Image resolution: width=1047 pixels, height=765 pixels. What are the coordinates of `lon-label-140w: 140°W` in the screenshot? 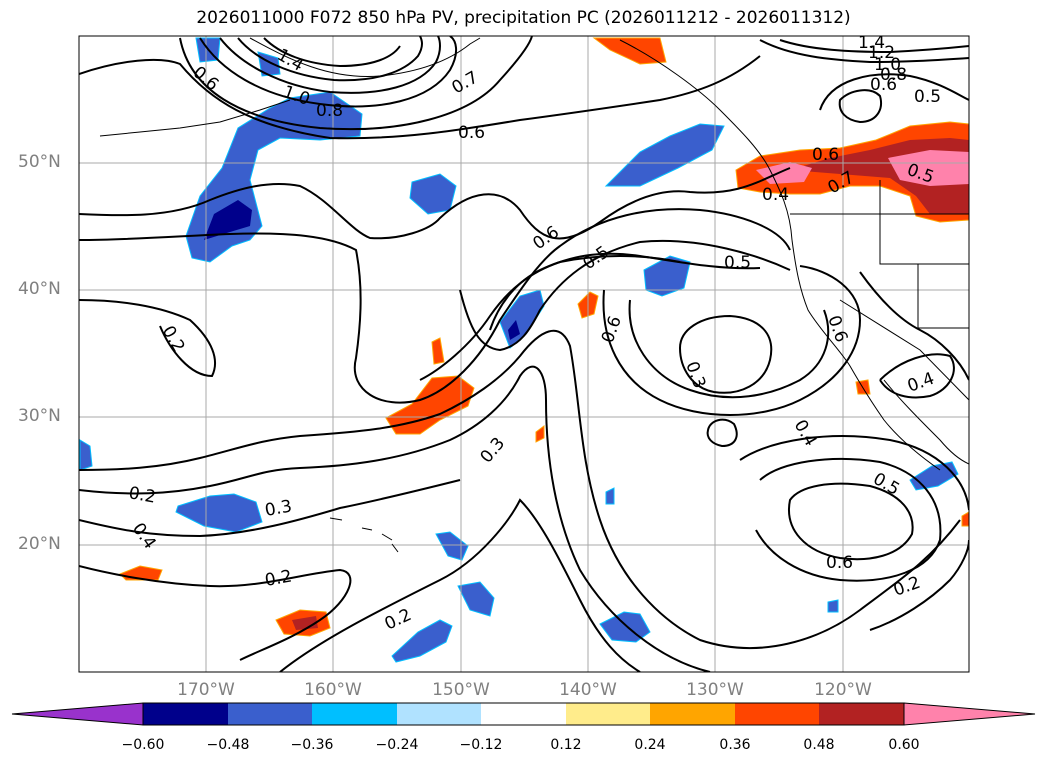 It's located at (588, 690).